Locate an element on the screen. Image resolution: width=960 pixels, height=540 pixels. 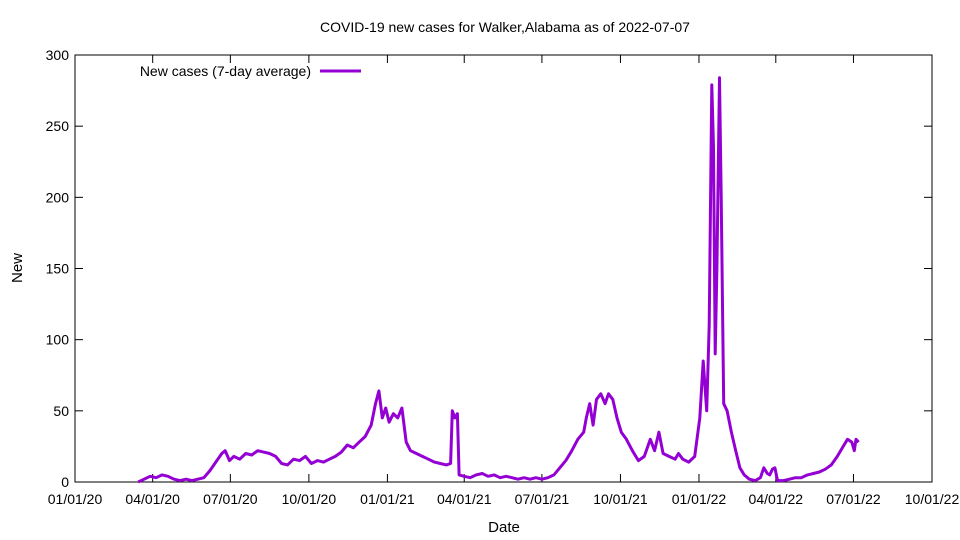
y-tick-label: 200 is located at coordinates (58, 197).